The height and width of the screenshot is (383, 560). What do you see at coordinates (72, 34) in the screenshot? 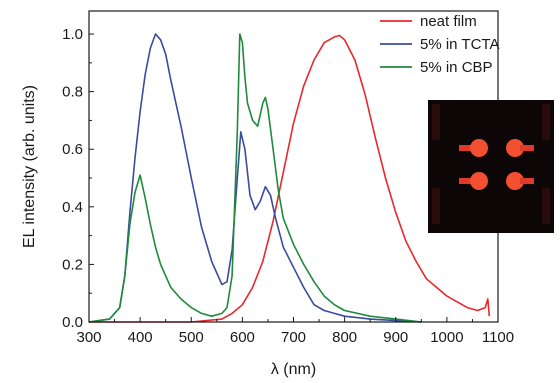
I see `y-tick-label: 1.0` at bounding box center [72, 34].